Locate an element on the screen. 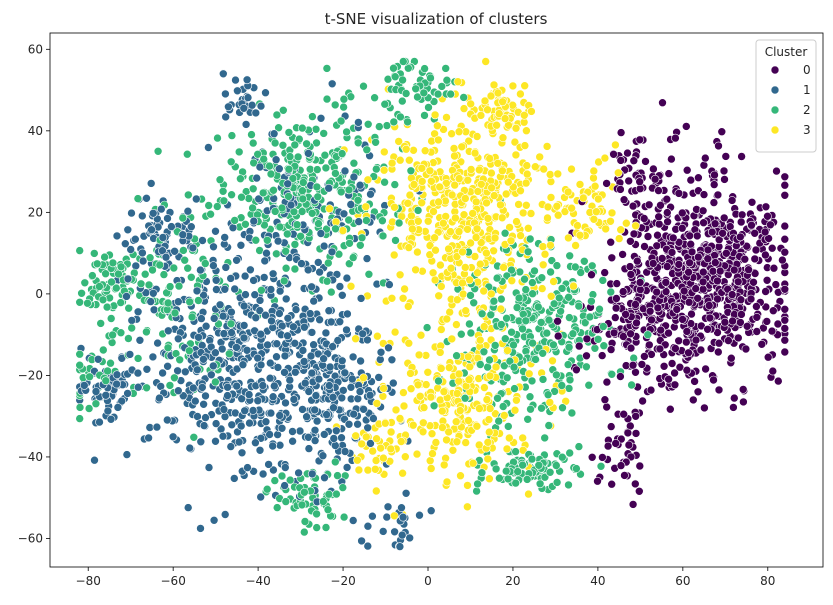  x-tick-label: 0 is located at coordinates (428, 581).